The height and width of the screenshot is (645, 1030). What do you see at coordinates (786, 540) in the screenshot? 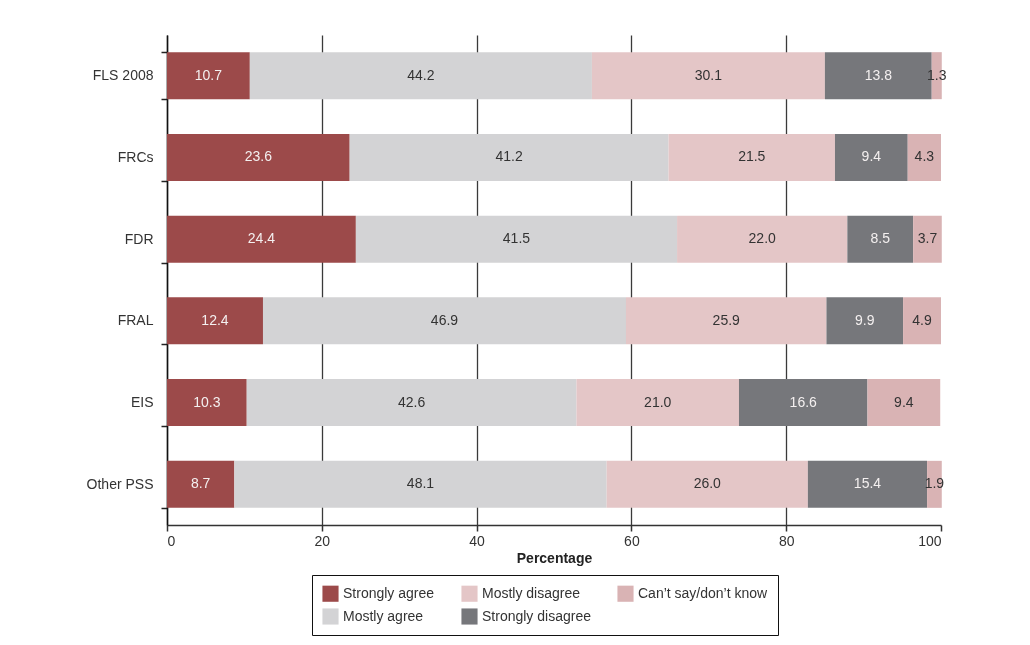
I see `x-tick-label: 80` at bounding box center [786, 540].